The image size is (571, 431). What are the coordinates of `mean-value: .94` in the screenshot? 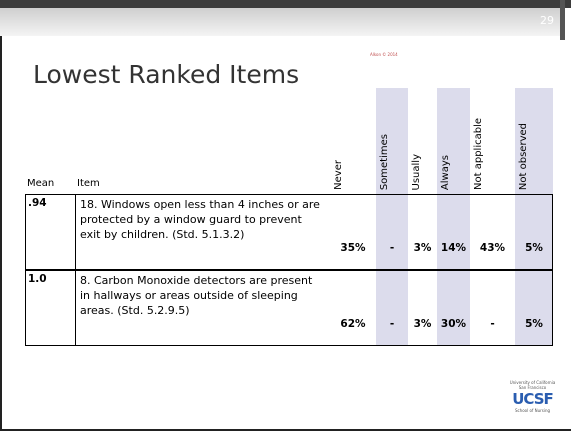 It's located at (37, 203).